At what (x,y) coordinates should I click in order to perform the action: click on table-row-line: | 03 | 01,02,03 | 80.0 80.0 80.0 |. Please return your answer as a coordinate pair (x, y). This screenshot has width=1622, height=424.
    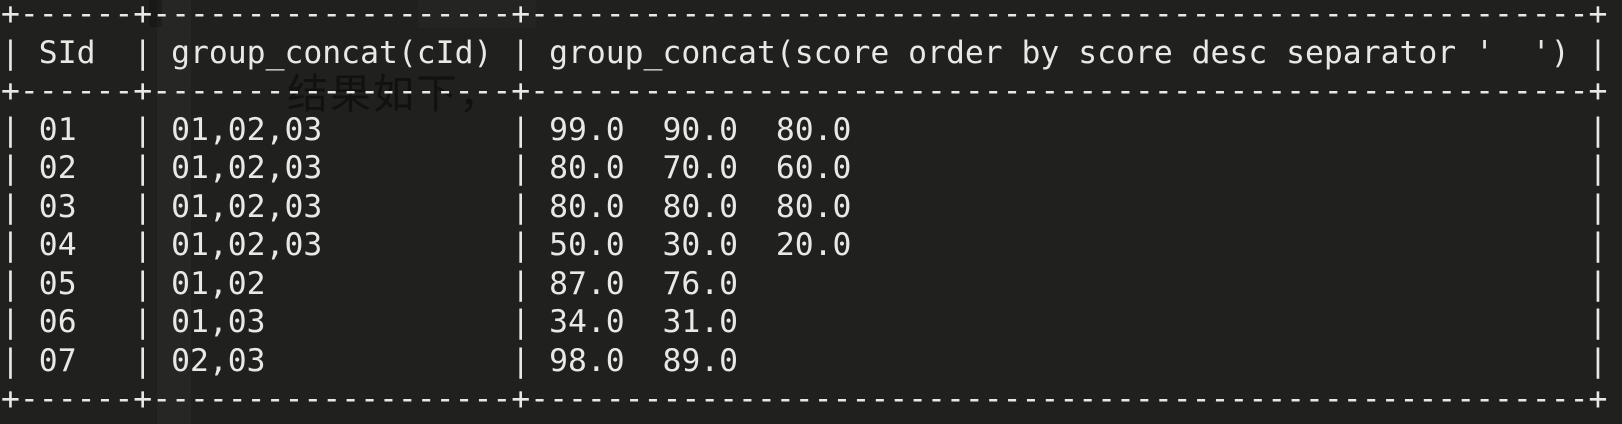
    Looking at the image, I should click on (804, 206).